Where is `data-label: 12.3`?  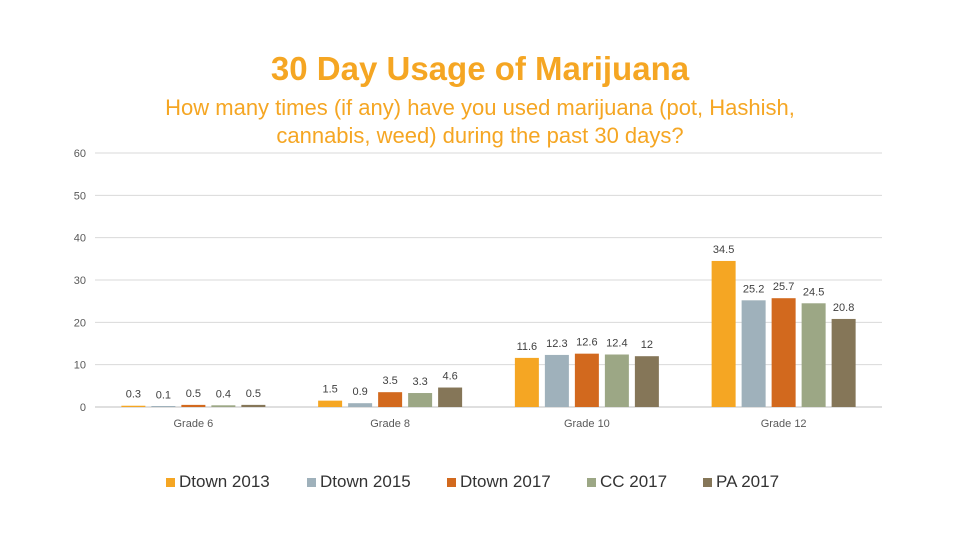 data-label: 12.3 is located at coordinates (556, 344).